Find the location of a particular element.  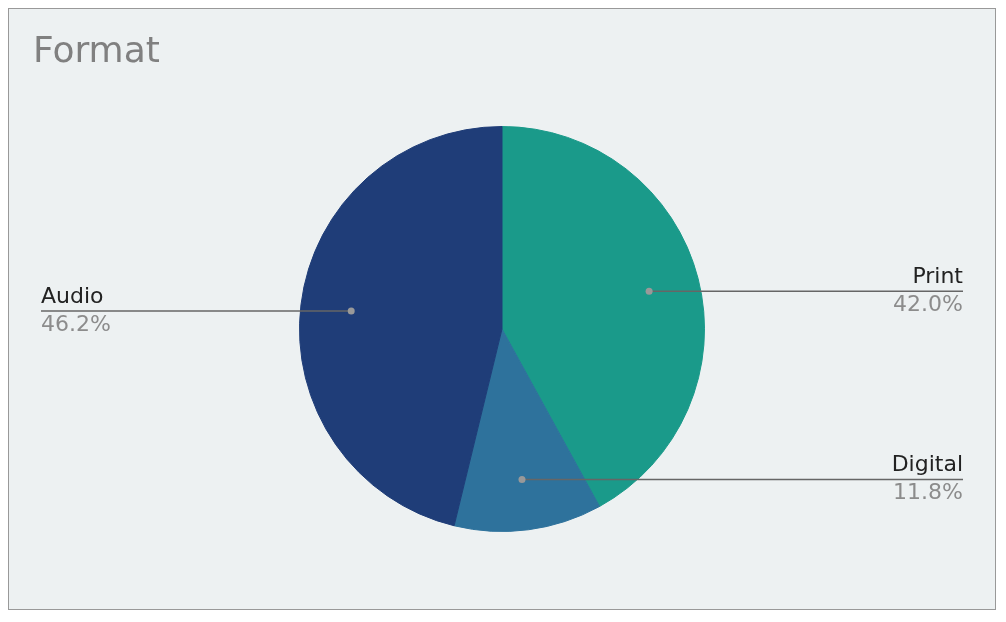

data-label: 11.8% is located at coordinates (928, 492).